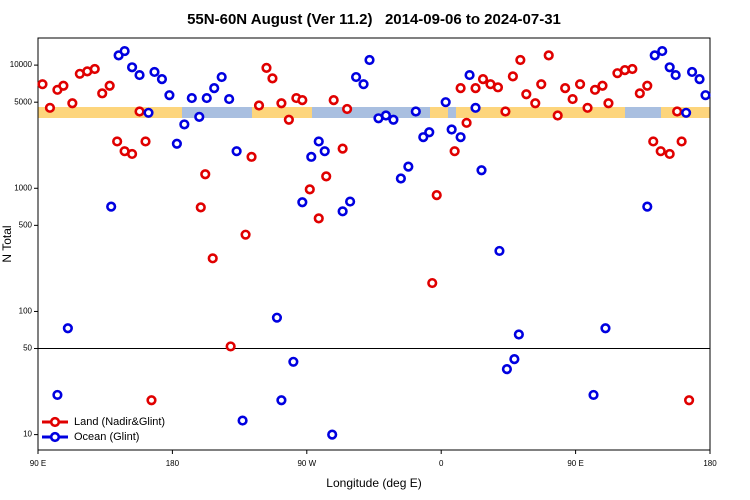 This screenshot has width=750, height=500. I want to click on y-tick-label: 500, so click(26, 224).